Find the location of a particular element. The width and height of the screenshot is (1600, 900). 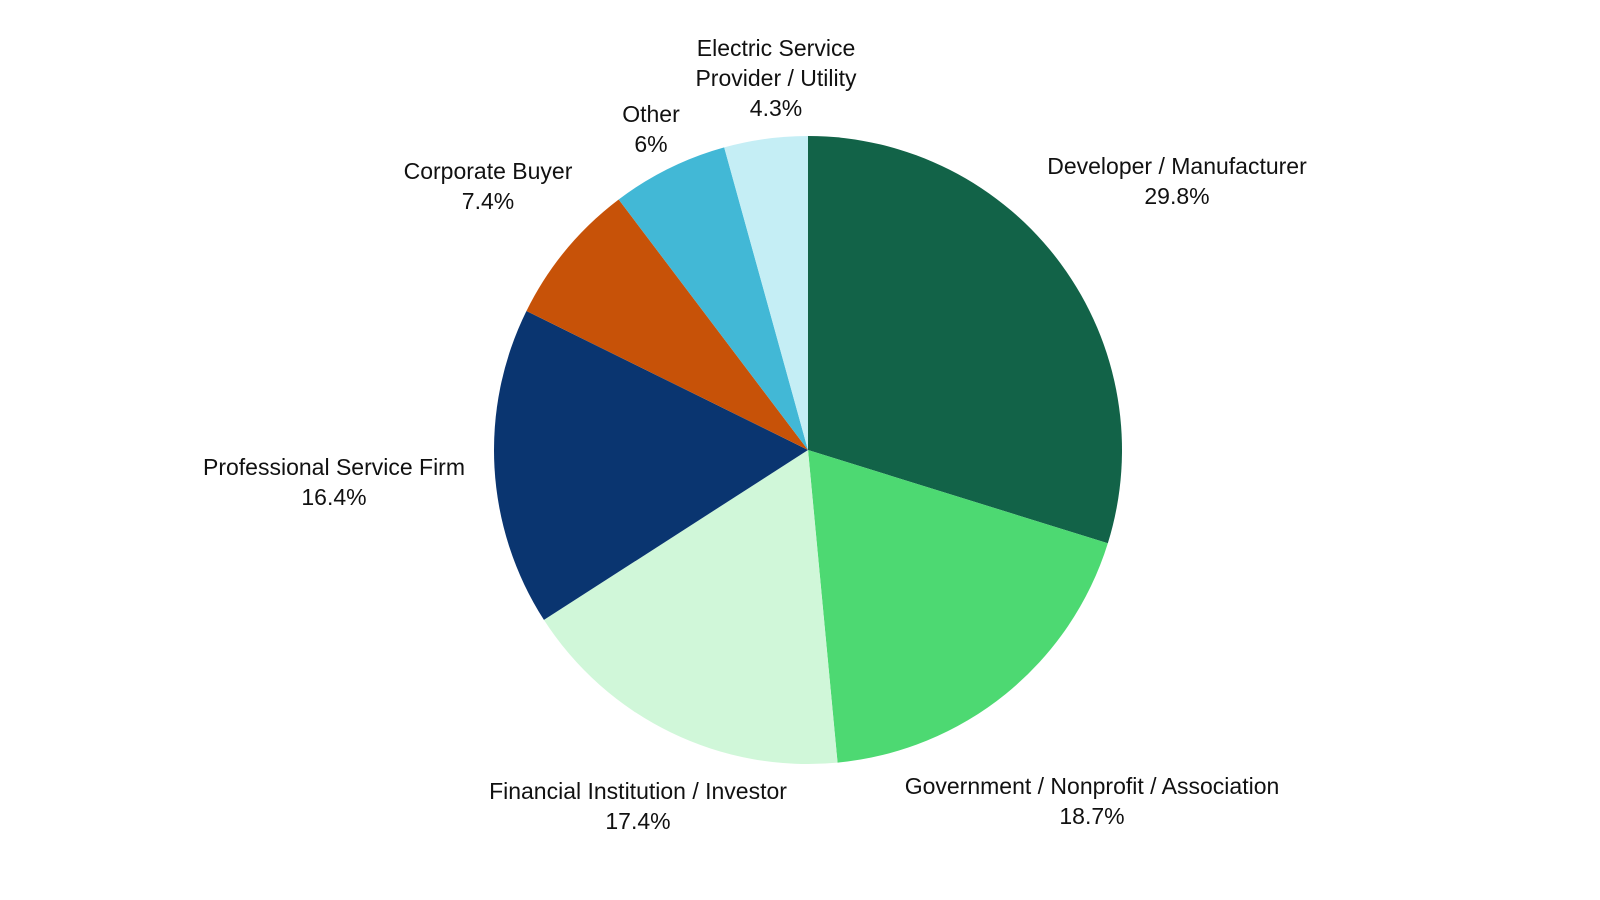

slice-value-label: 29.8% is located at coordinates (1176, 196).